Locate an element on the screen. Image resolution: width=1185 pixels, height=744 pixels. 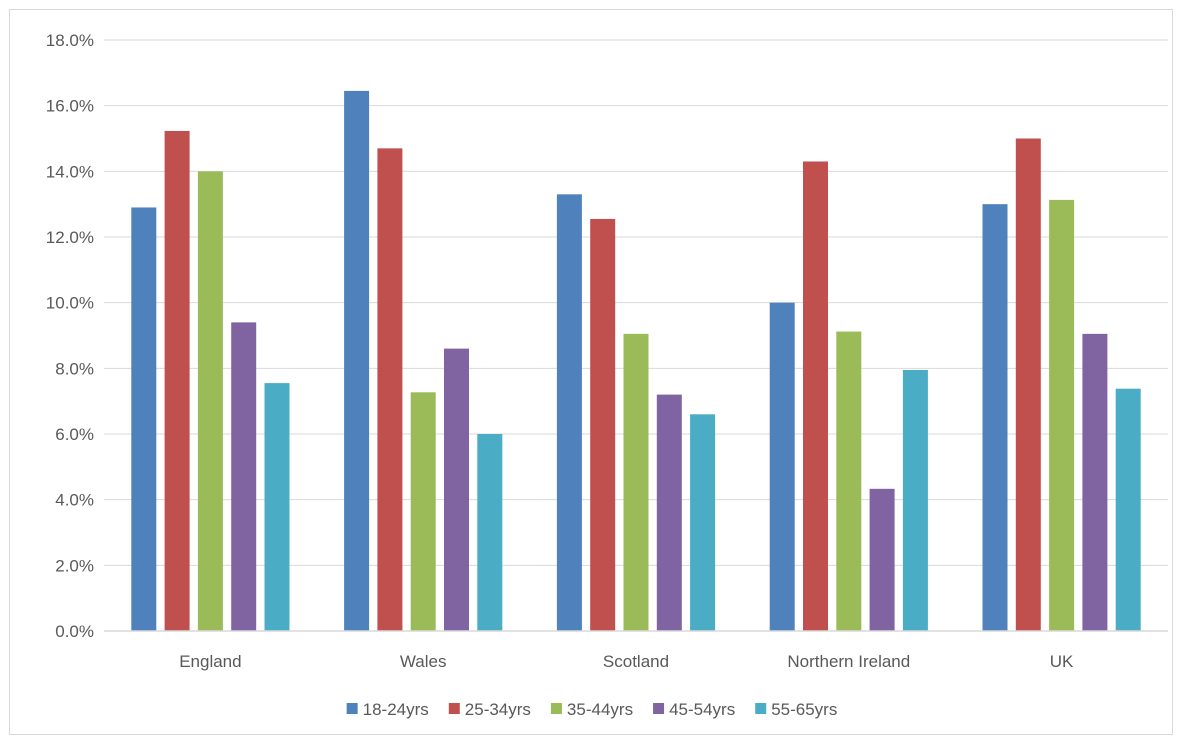
y-tick-label: 16.0% is located at coordinates (70, 106).